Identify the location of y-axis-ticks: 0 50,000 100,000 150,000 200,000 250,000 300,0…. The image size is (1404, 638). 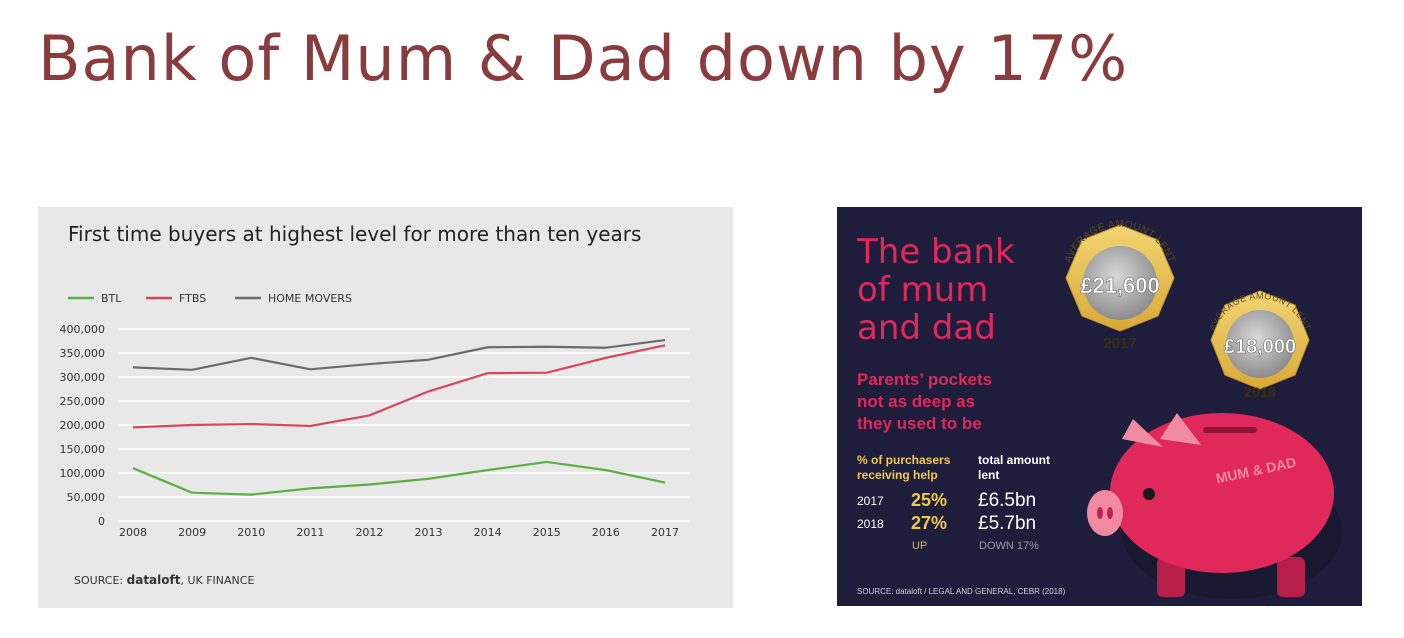
(83, 425).